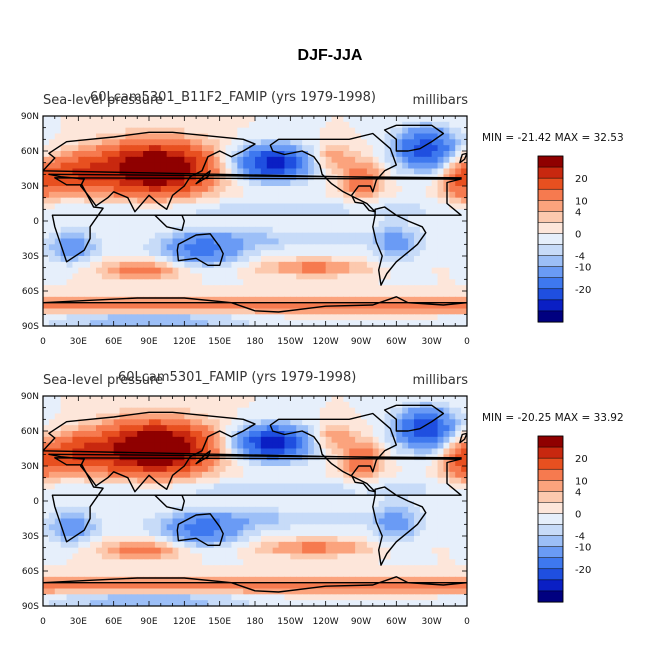  What do you see at coordinates (550, 238) in the screenshot?
I see `colorbar-swatch` at bounding box center [550, 238].